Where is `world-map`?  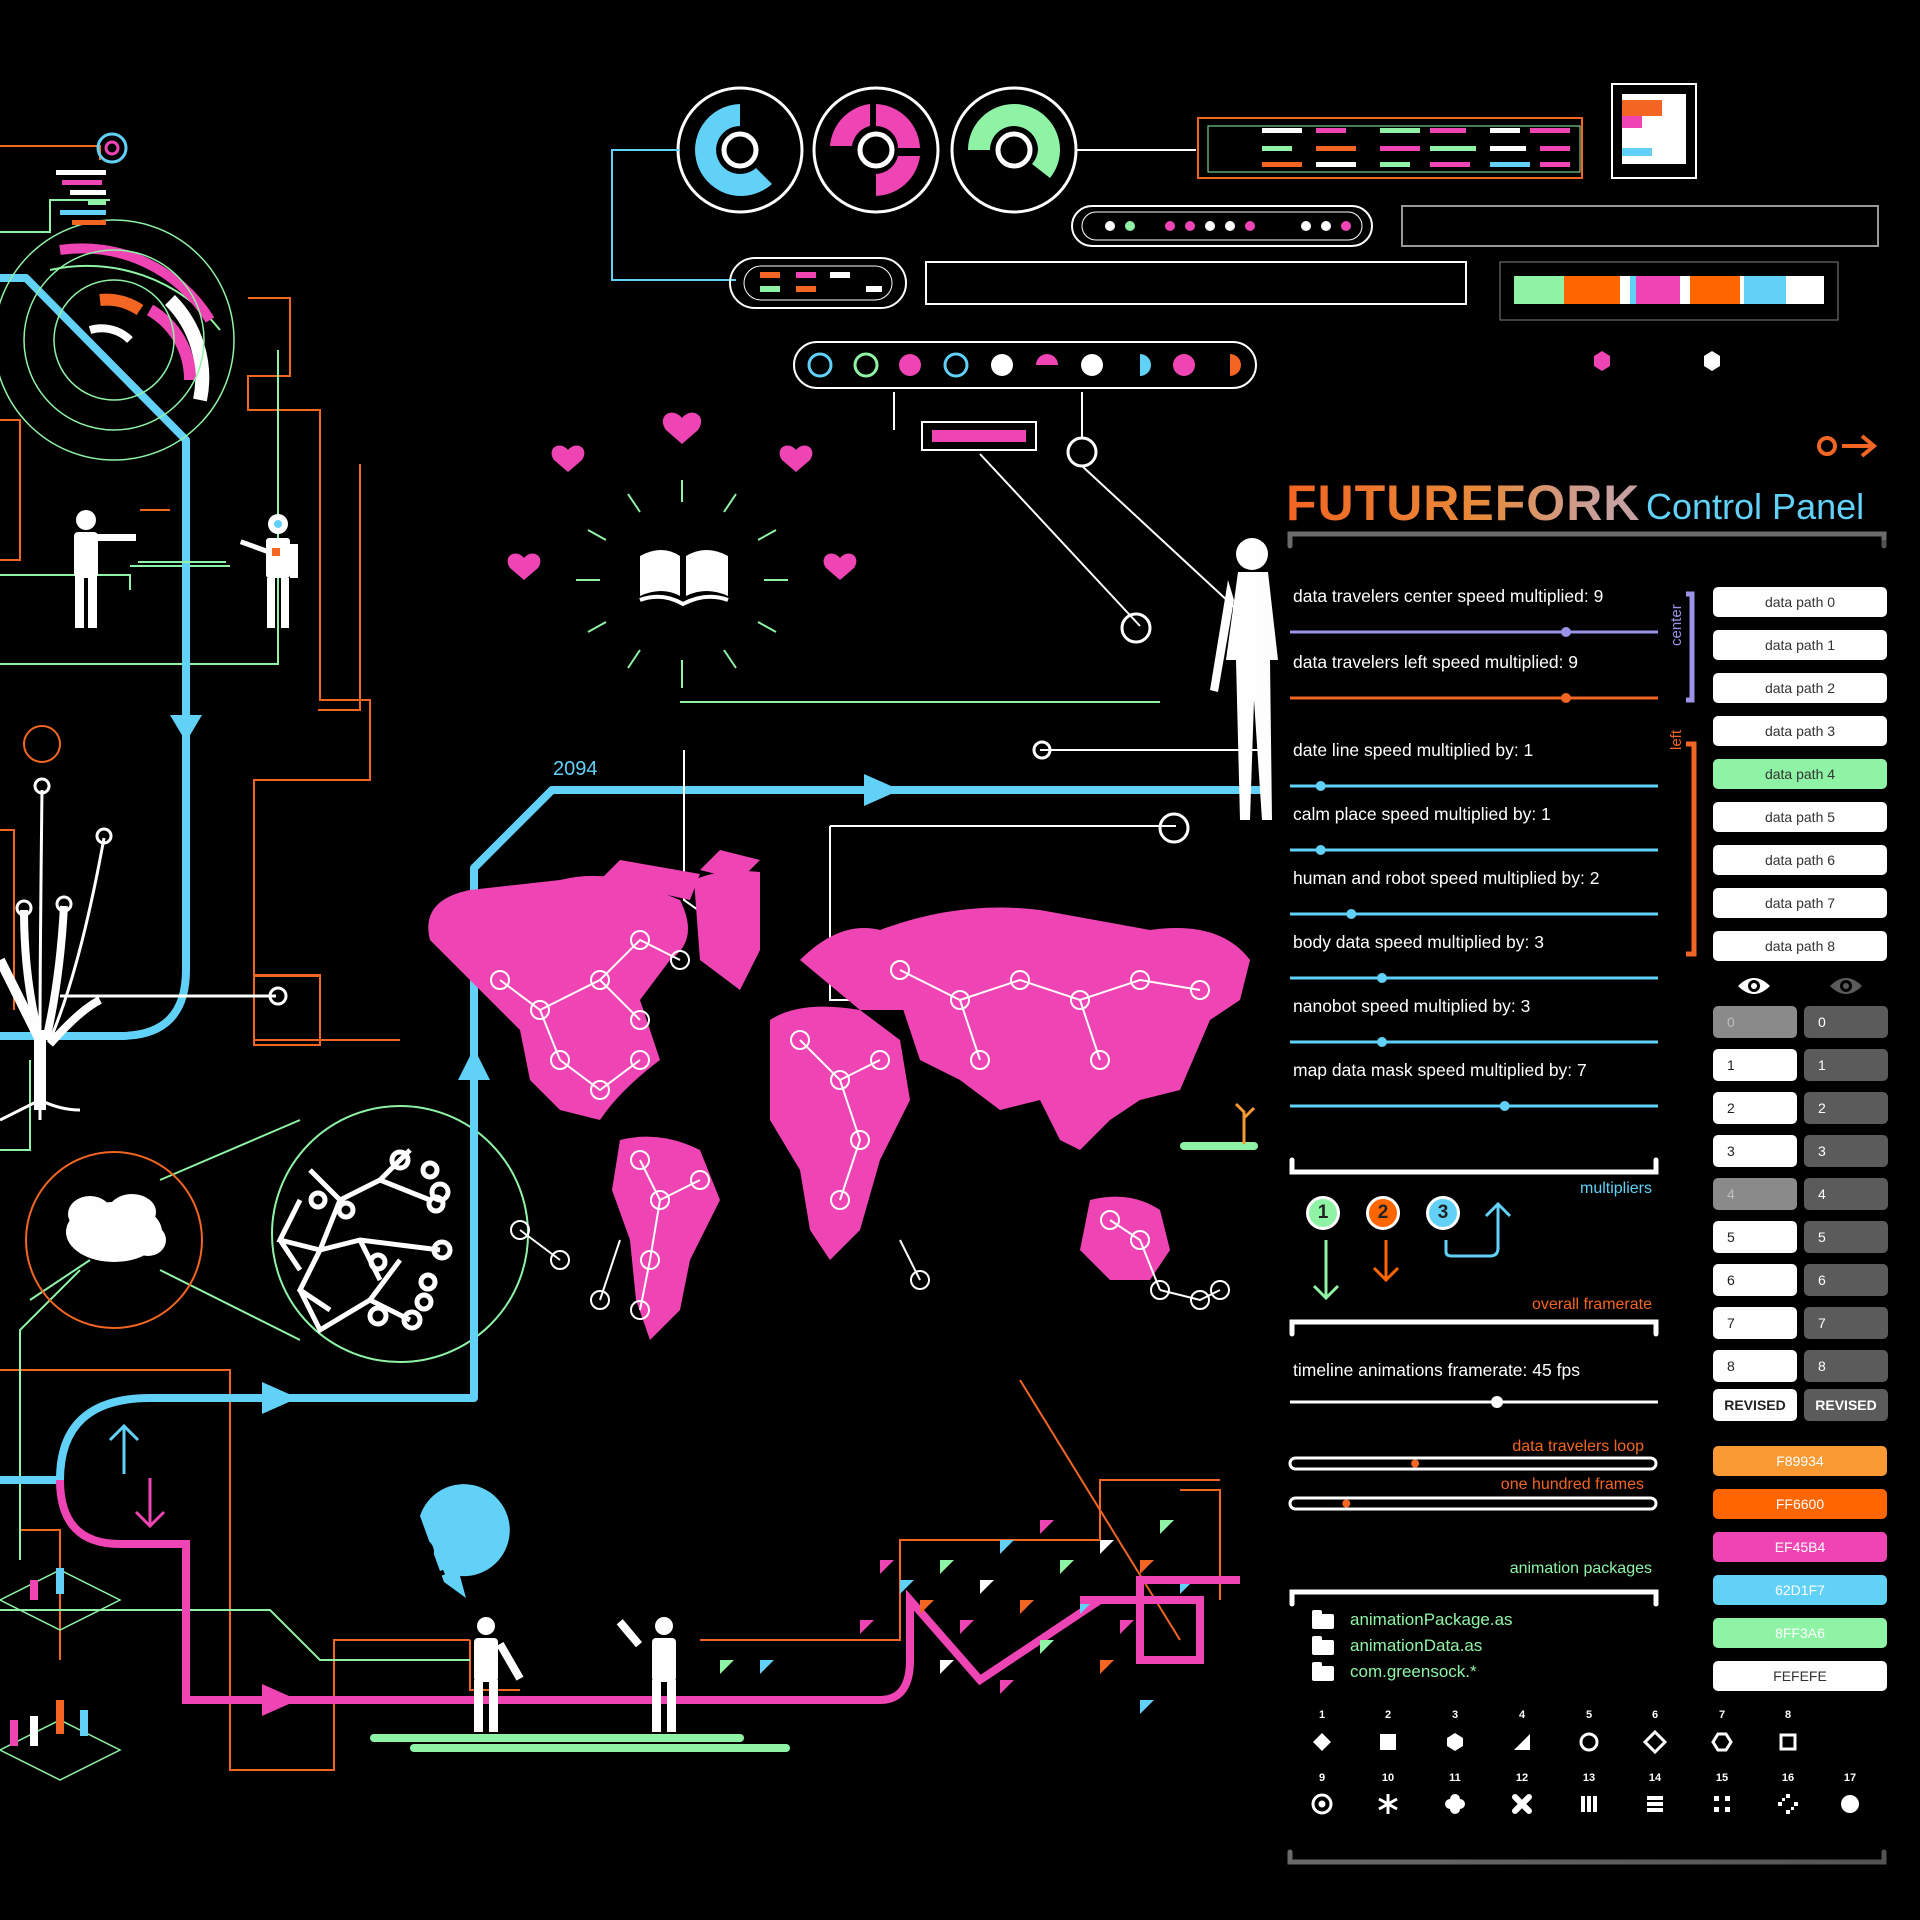
world-map is located at coordinates (839, 1095).